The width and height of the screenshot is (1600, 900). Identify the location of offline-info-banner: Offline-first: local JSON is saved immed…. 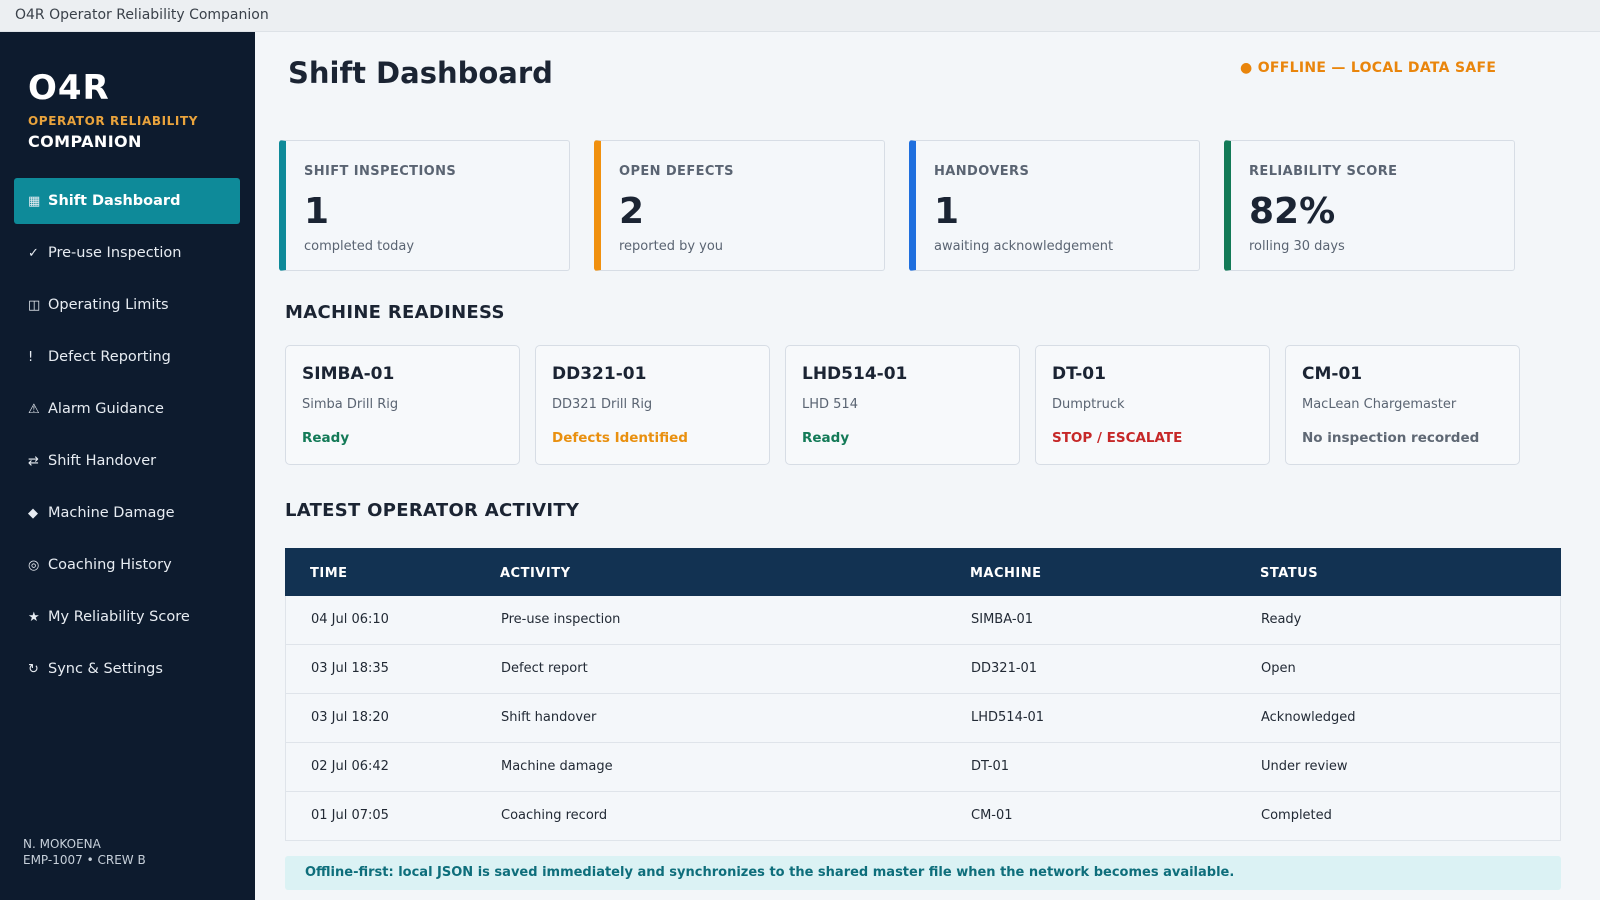
(923, 873).